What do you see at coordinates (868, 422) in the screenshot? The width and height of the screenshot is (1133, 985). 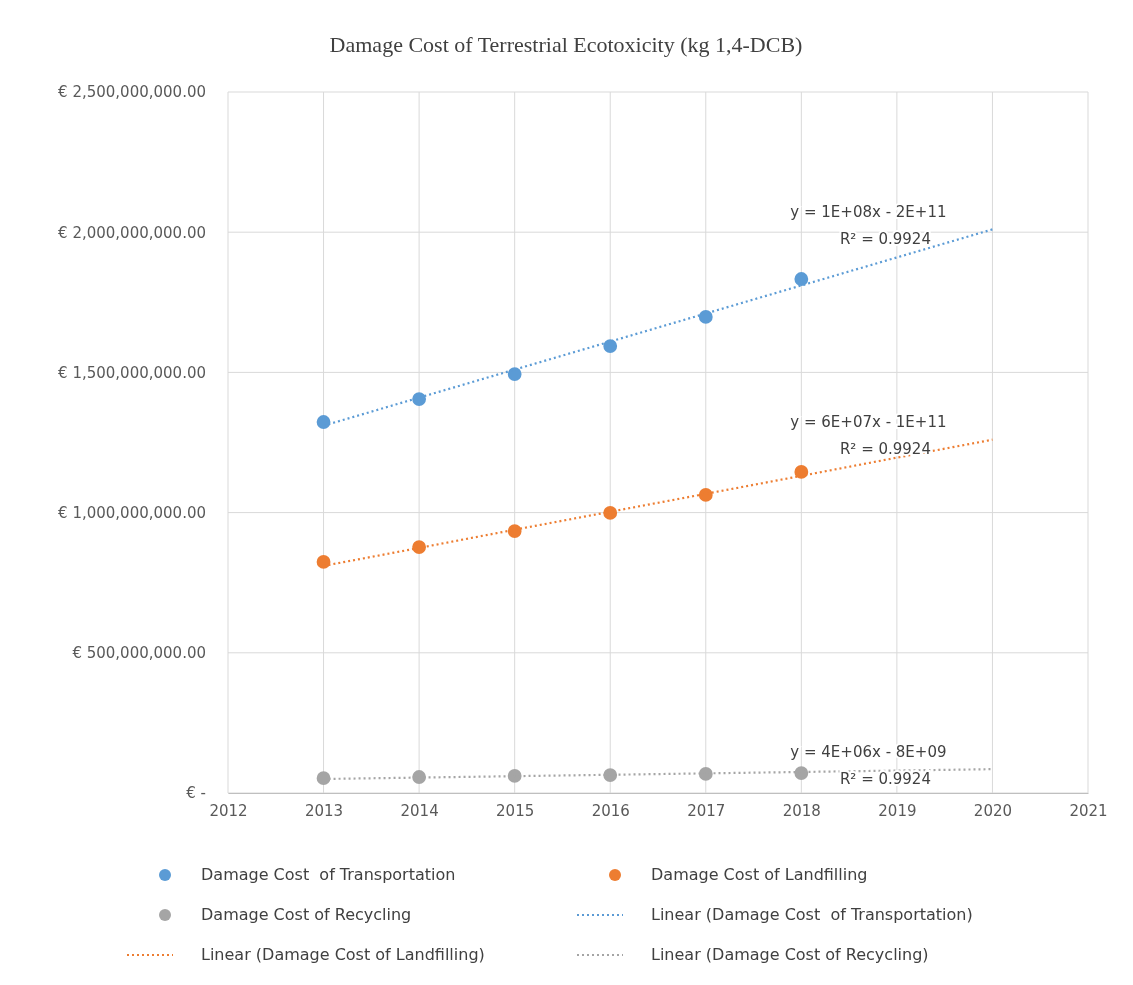 I see `annotation: y = 6E+07x - 1E+11` at bounding box center [868, 422].